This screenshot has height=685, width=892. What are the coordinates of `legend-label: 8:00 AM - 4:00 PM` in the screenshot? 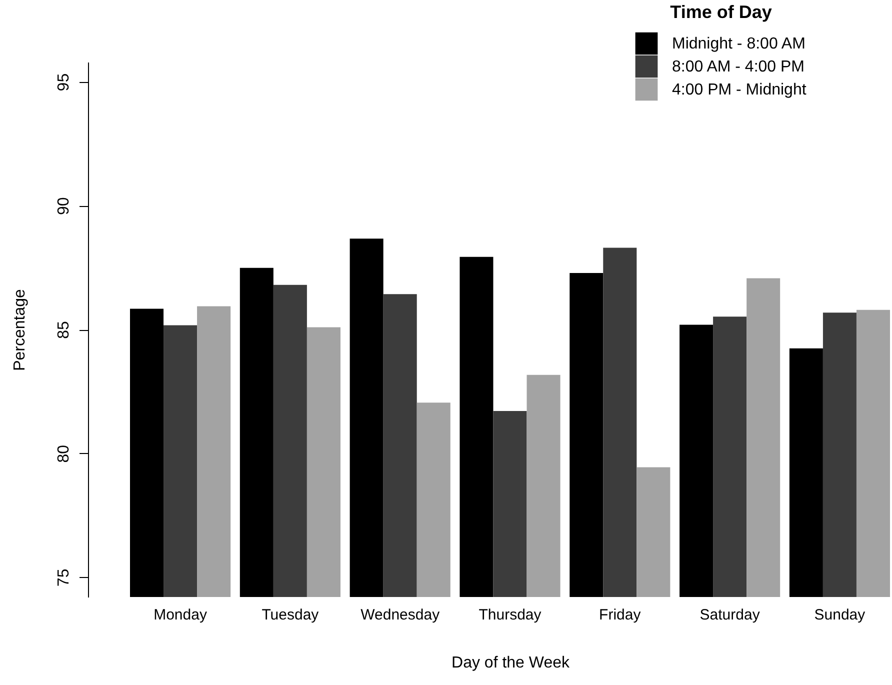 It's located at (738, 67).